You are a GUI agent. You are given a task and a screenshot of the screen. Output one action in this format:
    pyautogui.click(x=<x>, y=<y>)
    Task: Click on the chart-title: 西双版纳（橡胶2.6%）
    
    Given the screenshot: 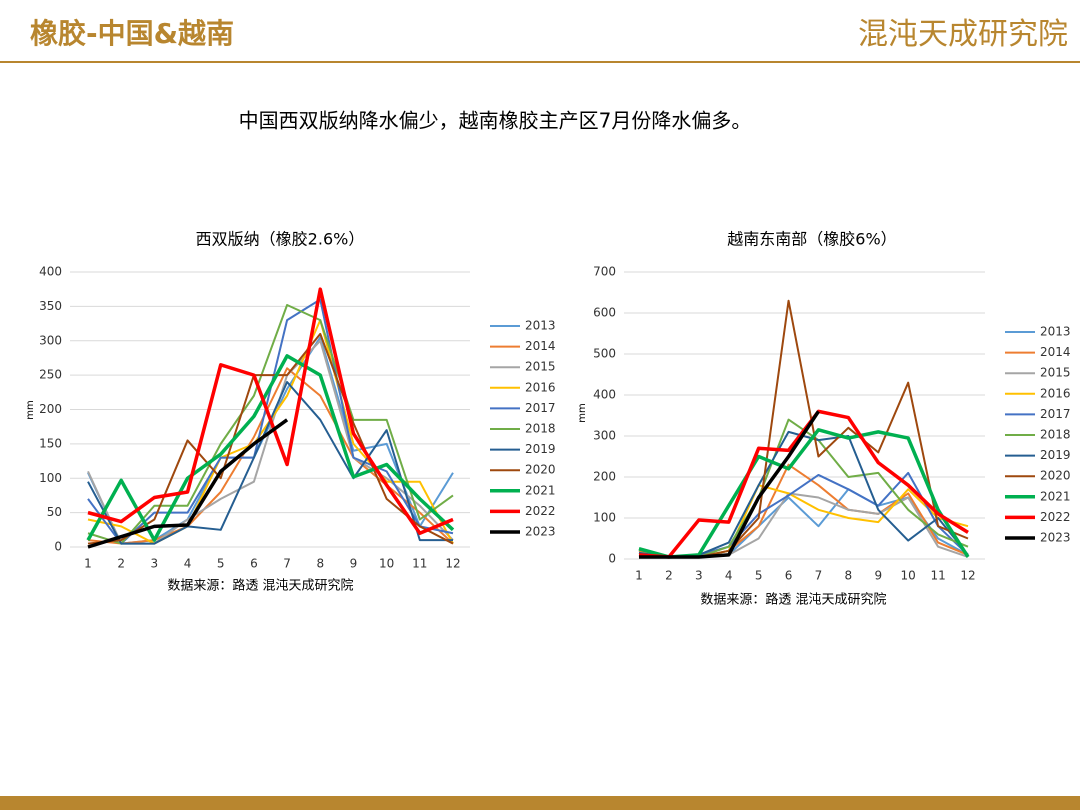 What is the action you would take?
    pyautogui.click(x=280, y=239)
    